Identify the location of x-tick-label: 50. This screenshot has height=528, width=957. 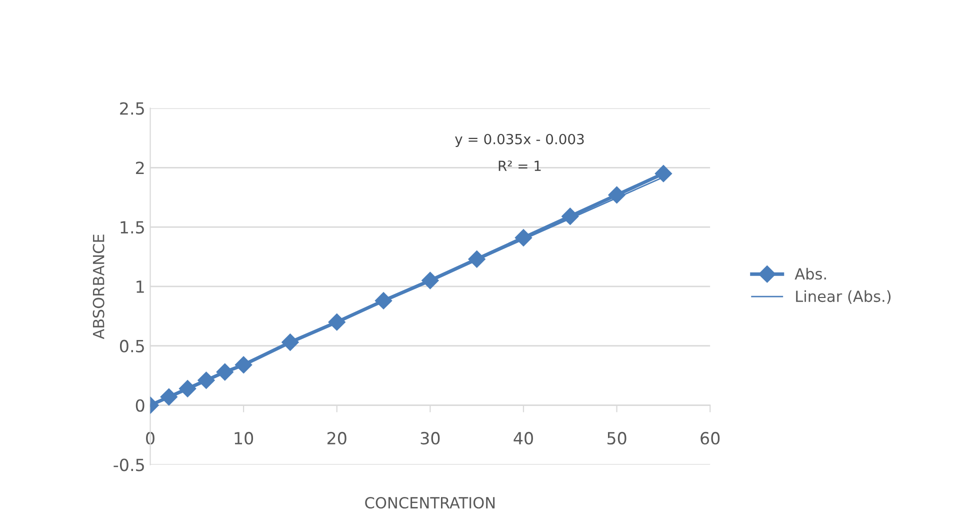
(616, 438).